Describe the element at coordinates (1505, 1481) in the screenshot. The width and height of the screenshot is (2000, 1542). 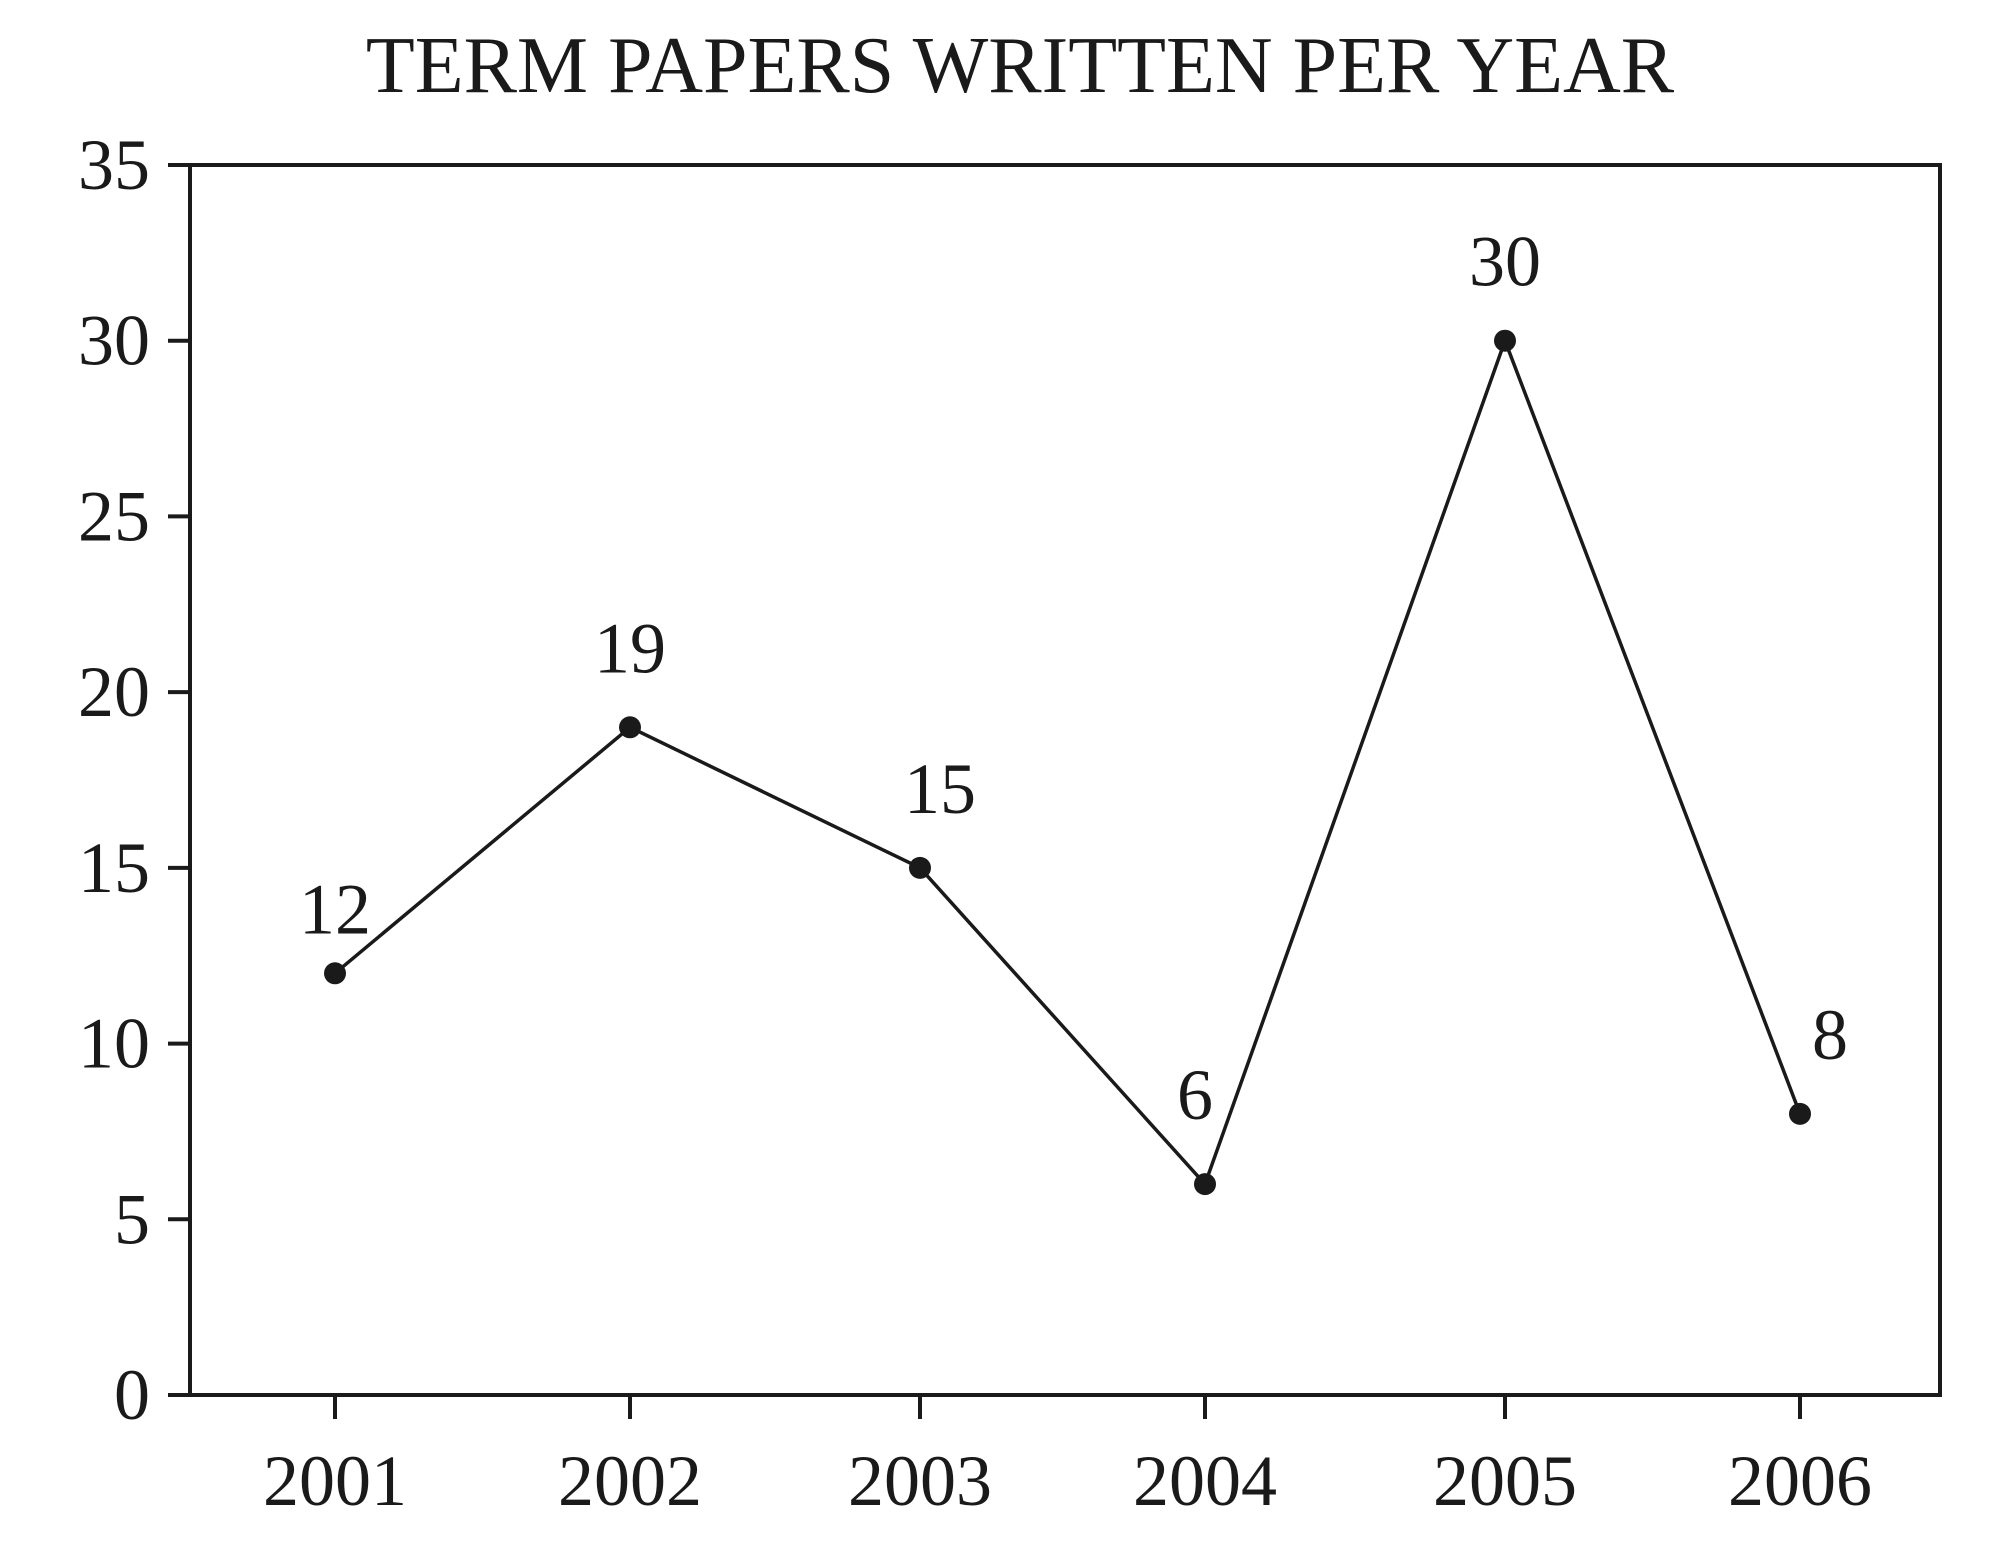
I see `x-tick-label: 2005` at that location.